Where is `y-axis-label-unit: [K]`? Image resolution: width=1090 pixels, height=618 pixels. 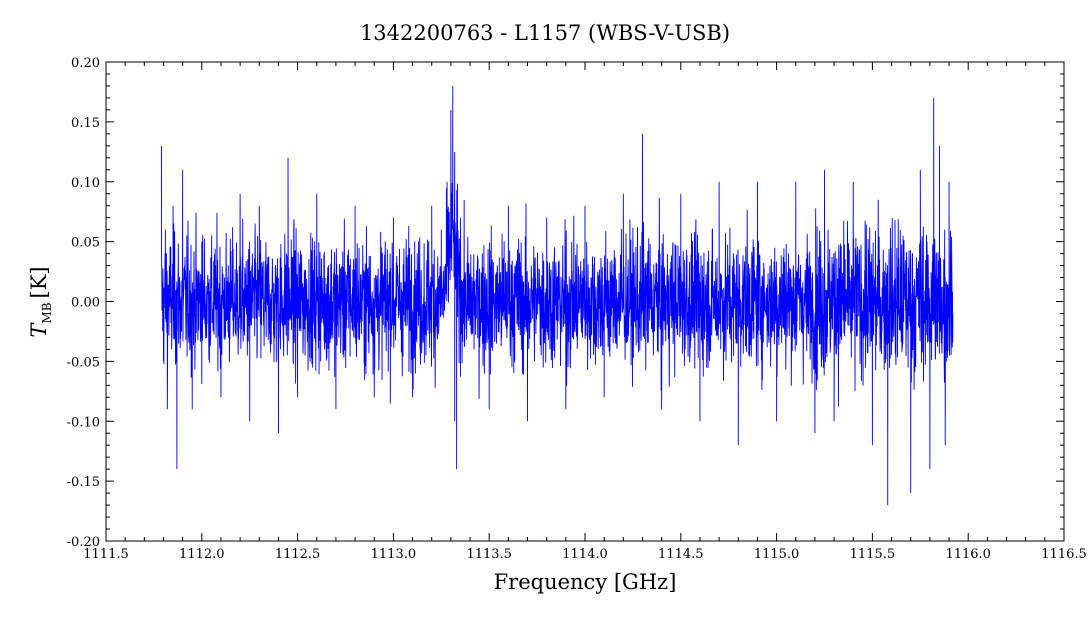
y-axis-label-unit: [K] is located at coordinates (39, 282).